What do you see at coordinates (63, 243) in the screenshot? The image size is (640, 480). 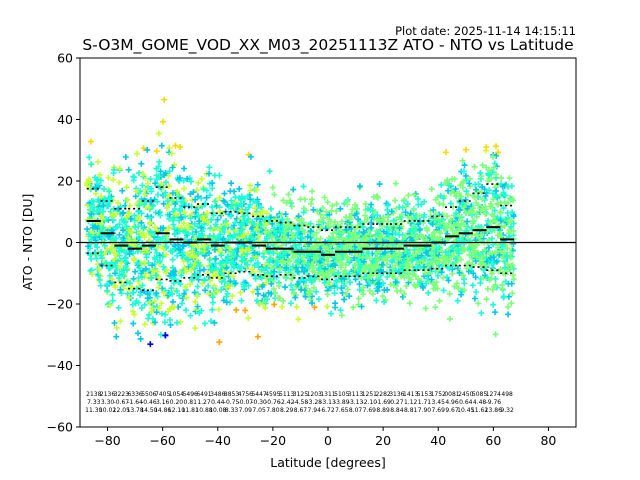 I see `y-axis-ticks: −60 −40 −20 0 20 40 60` at bounding box center [63, 243].